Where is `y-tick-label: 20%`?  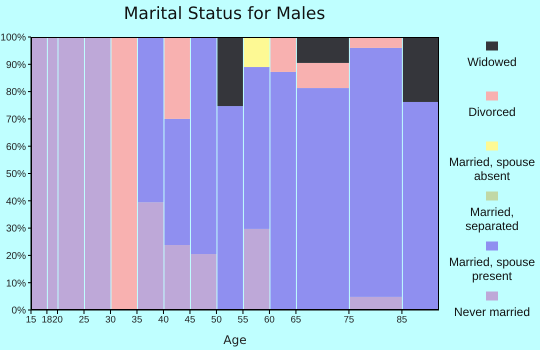 y-tick-label: 20% is located at coordinates (16, 256).